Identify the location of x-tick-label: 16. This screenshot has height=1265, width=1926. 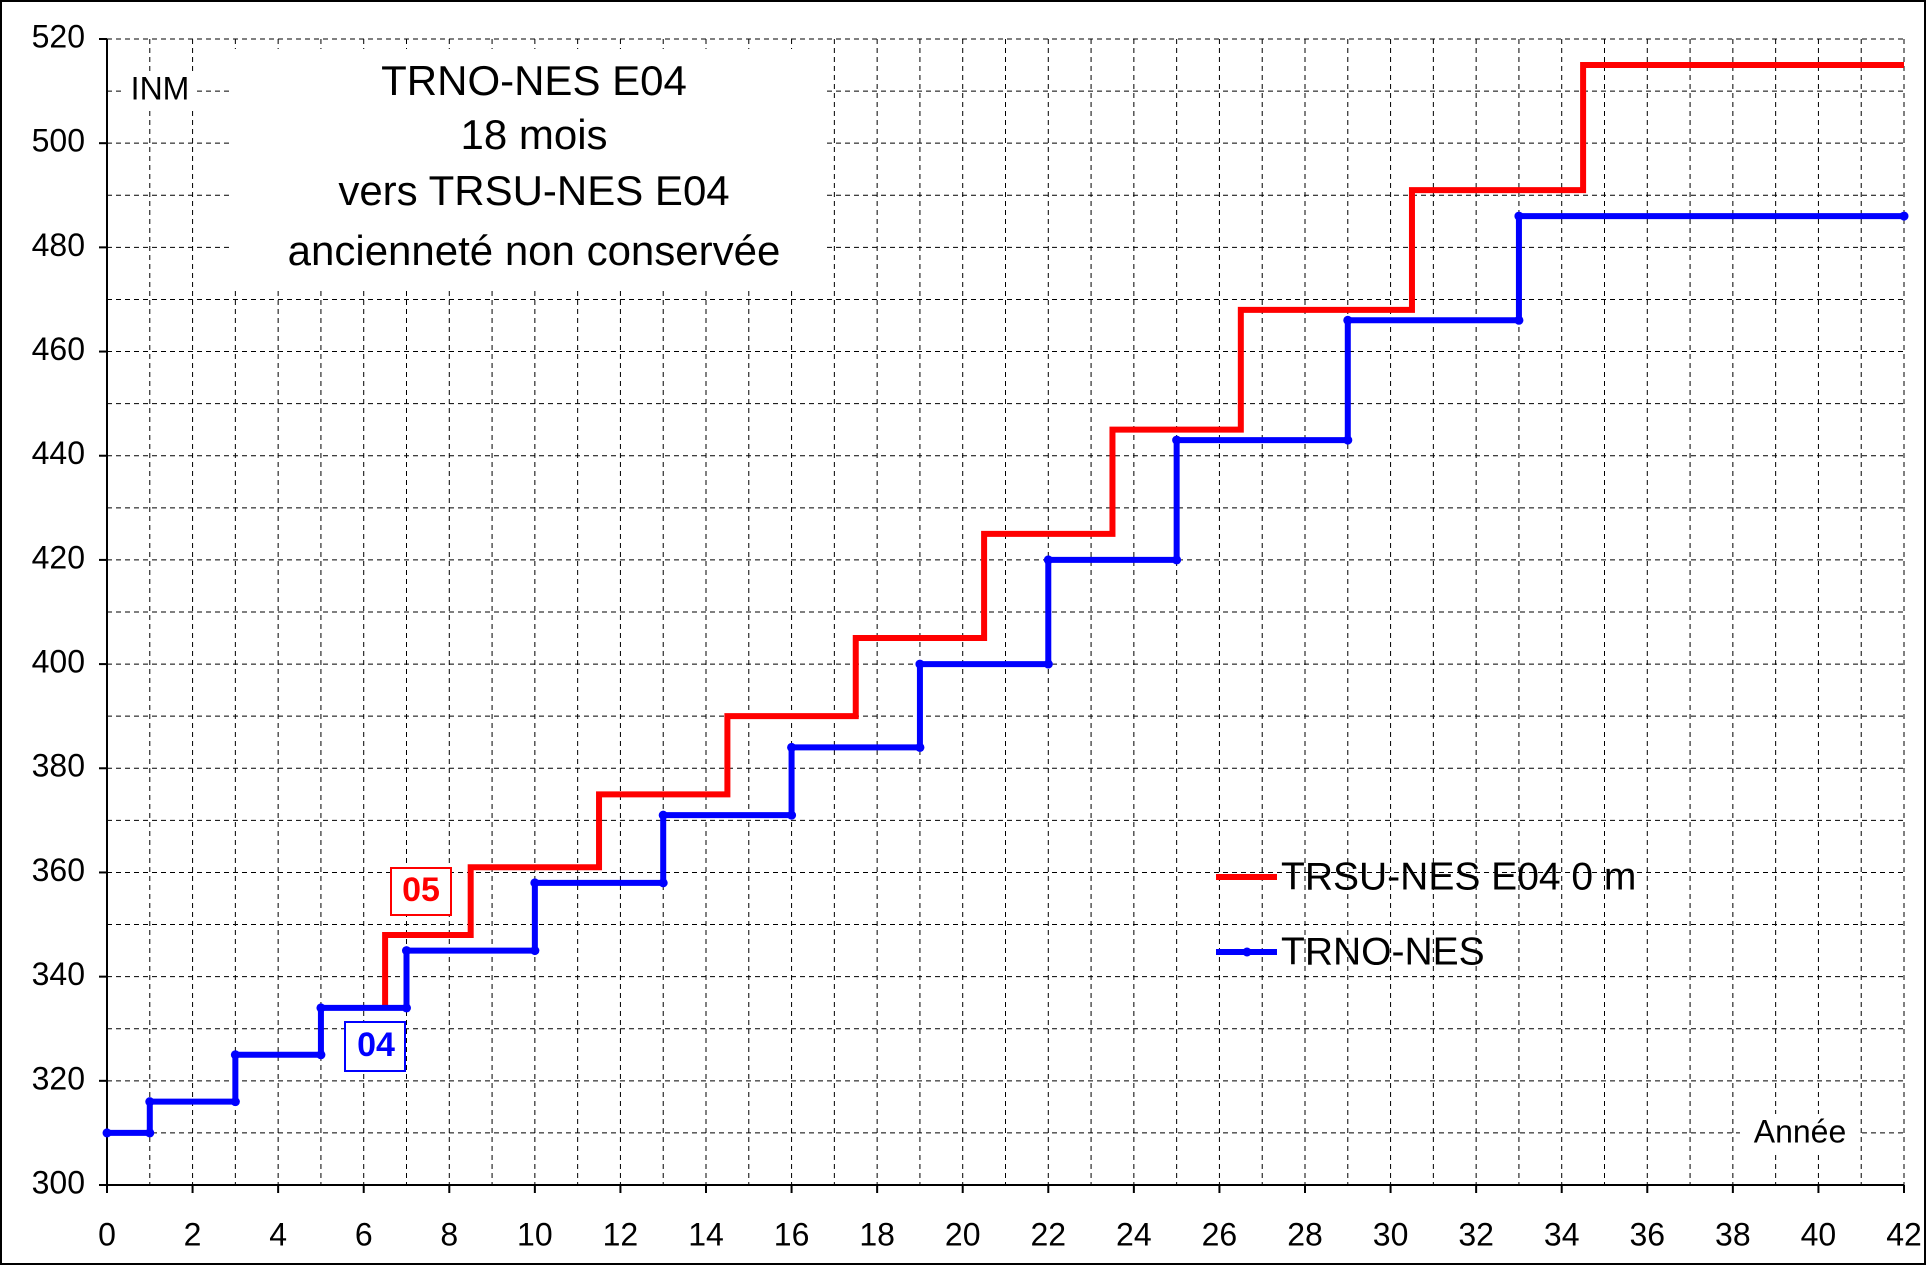
(792, 1234).